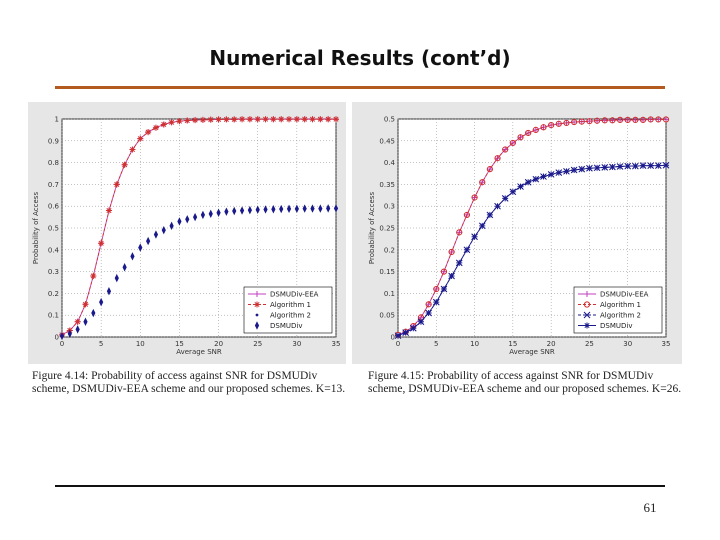  Describe the element at coordinates (387, 316) in the screenshot. I see `y-tick-label: 0.05` at that location.